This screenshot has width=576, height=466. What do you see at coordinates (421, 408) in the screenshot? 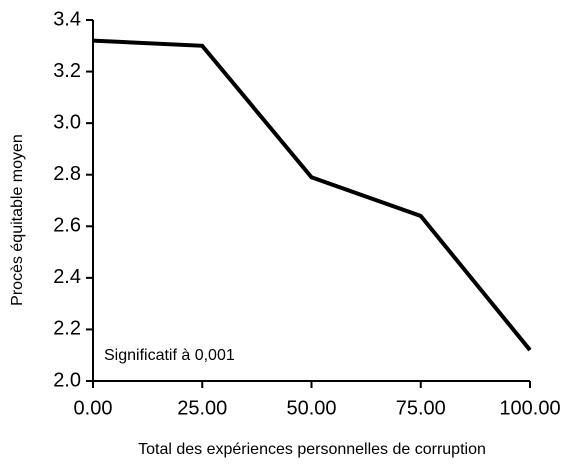
I see `x-tick-label: 75.00` at bounding box center [421, 408].